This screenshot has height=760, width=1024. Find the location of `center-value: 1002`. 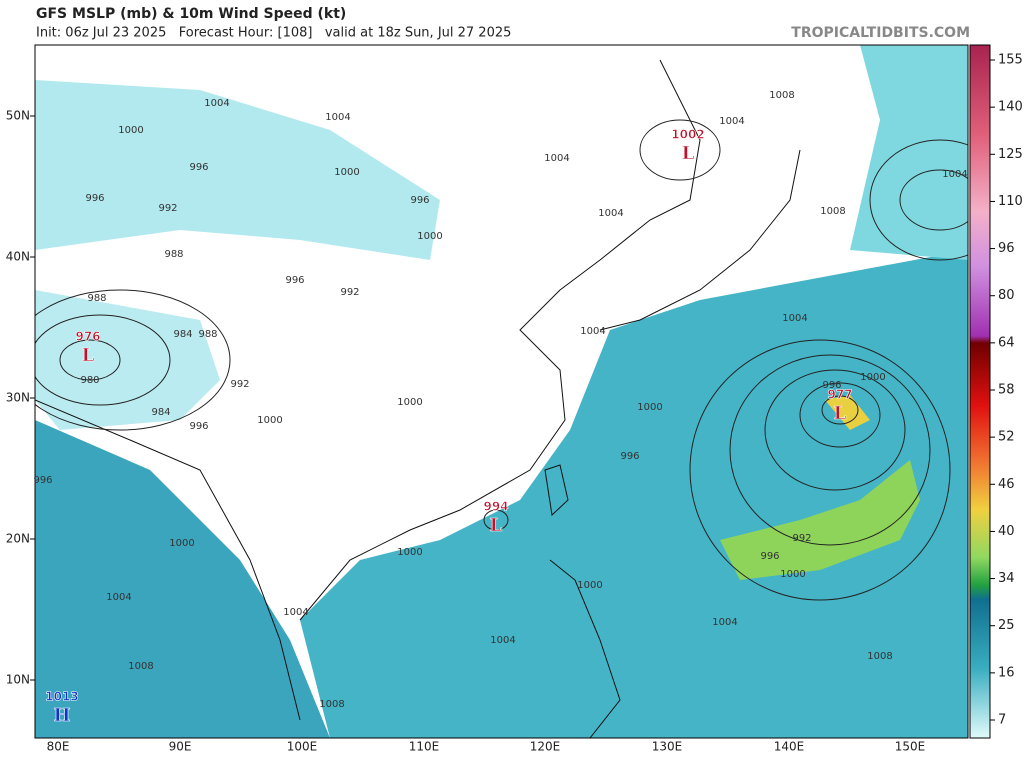

center-value: 1002 is located at coordinates (687, 135).